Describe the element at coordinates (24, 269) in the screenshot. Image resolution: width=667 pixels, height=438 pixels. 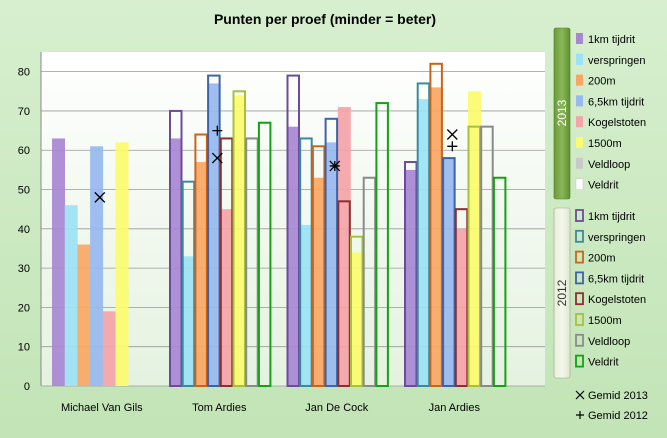
I see `y-tick-label: 30` at that location.